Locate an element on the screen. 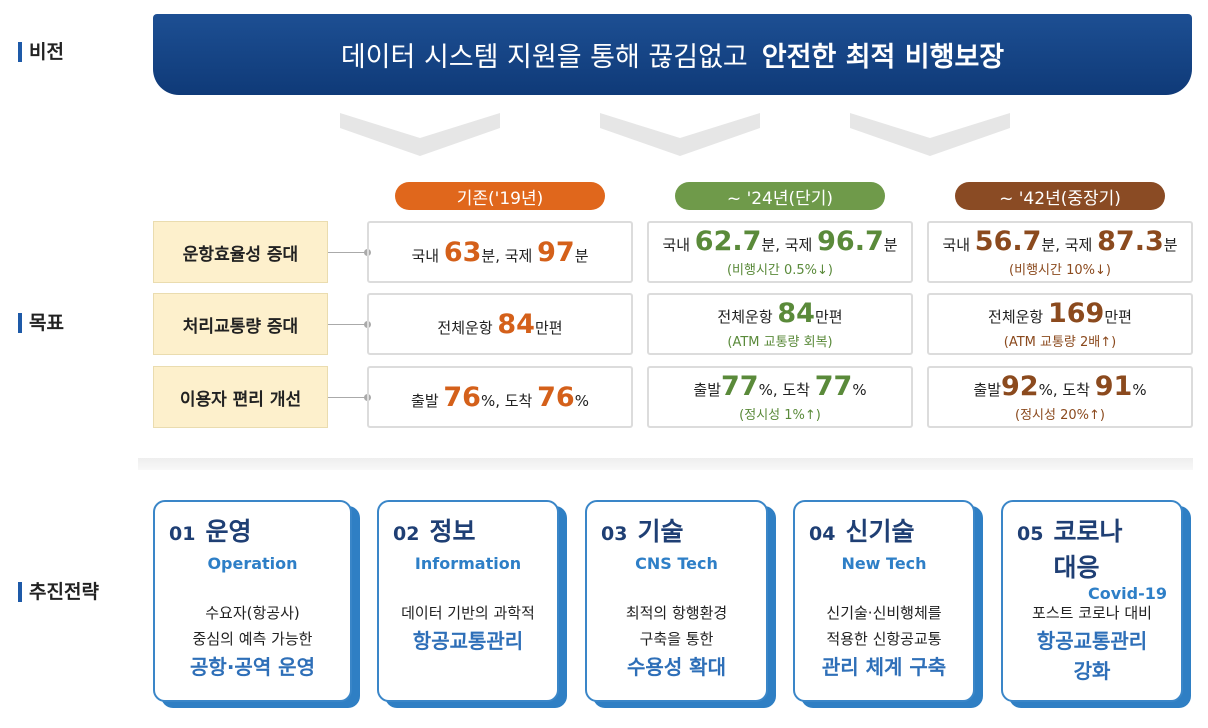 This screenshot has width=1208, height=728. card-head: 02 정보 Information is located at coordinates (468, 545).